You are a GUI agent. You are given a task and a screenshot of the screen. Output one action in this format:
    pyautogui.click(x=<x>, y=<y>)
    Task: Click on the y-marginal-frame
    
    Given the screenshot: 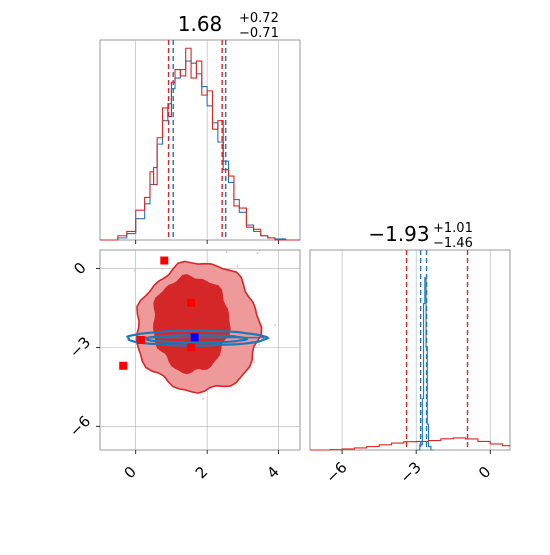 What is the action you would take?
    pyautogui.click(x=410, y=350)
    